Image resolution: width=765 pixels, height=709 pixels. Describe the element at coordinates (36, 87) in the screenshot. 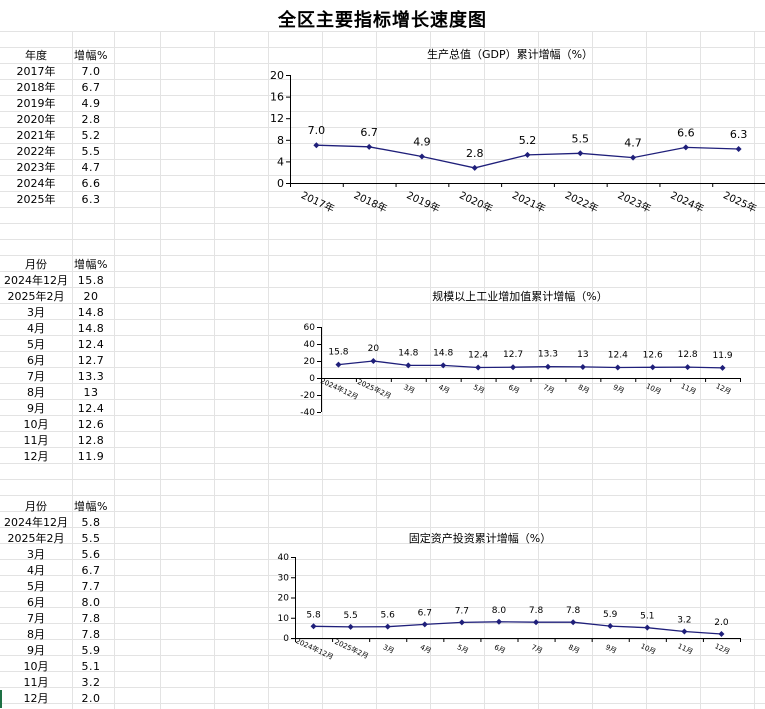

I see `table-cell-label: 2018年` at that location.